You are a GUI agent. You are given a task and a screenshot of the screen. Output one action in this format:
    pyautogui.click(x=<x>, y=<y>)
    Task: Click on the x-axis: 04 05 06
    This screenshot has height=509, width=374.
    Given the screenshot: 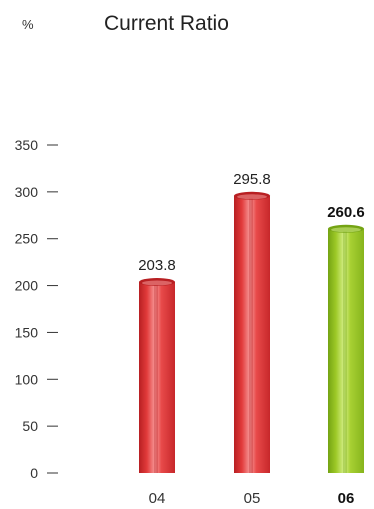 What is the action you would take?
    pyautogui.click(x=252, y=498)
    